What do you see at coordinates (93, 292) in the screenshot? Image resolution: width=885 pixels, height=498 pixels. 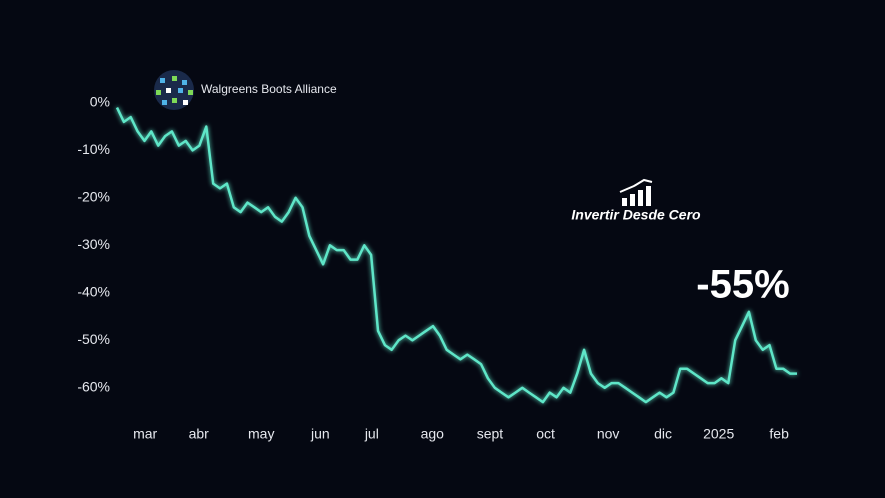 I see `y-tick-label: -40%` at bounding box center [93, 292].